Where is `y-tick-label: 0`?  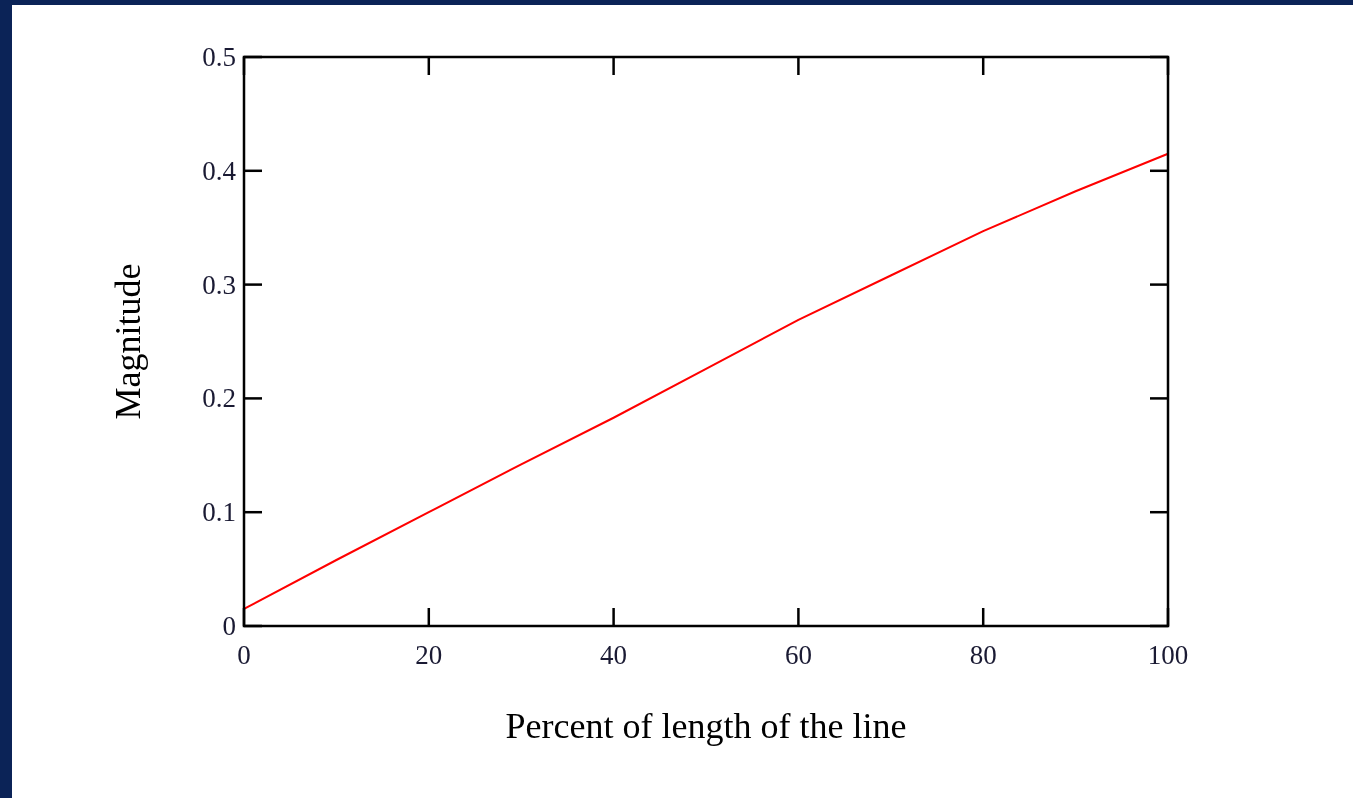 y-tick-label: 0 is located at coordinates (229, 626).